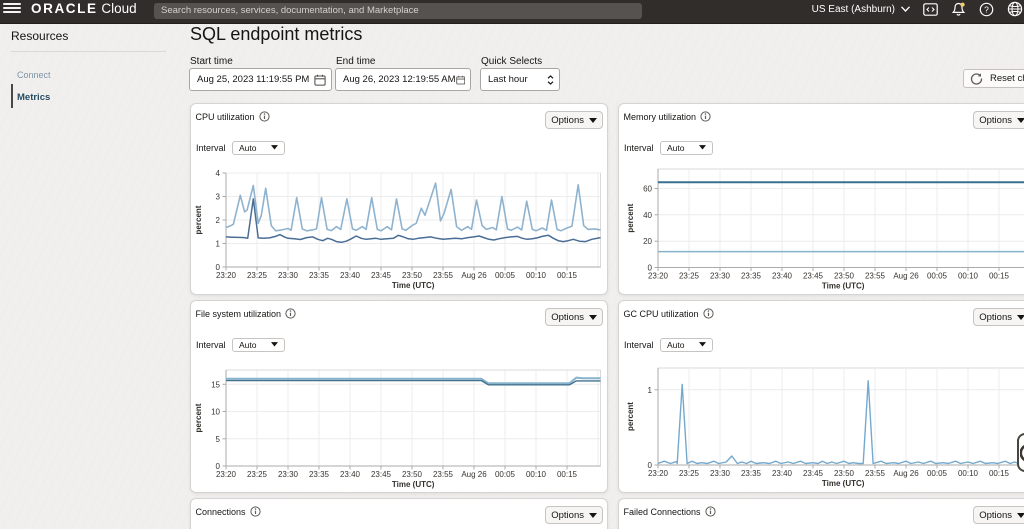 The height and width of the screenshot is (529, 1024). What do you see at coordinates (217, 220) in the screenshot?
I see `svg-text: 2` at bounding box center [217, 220].